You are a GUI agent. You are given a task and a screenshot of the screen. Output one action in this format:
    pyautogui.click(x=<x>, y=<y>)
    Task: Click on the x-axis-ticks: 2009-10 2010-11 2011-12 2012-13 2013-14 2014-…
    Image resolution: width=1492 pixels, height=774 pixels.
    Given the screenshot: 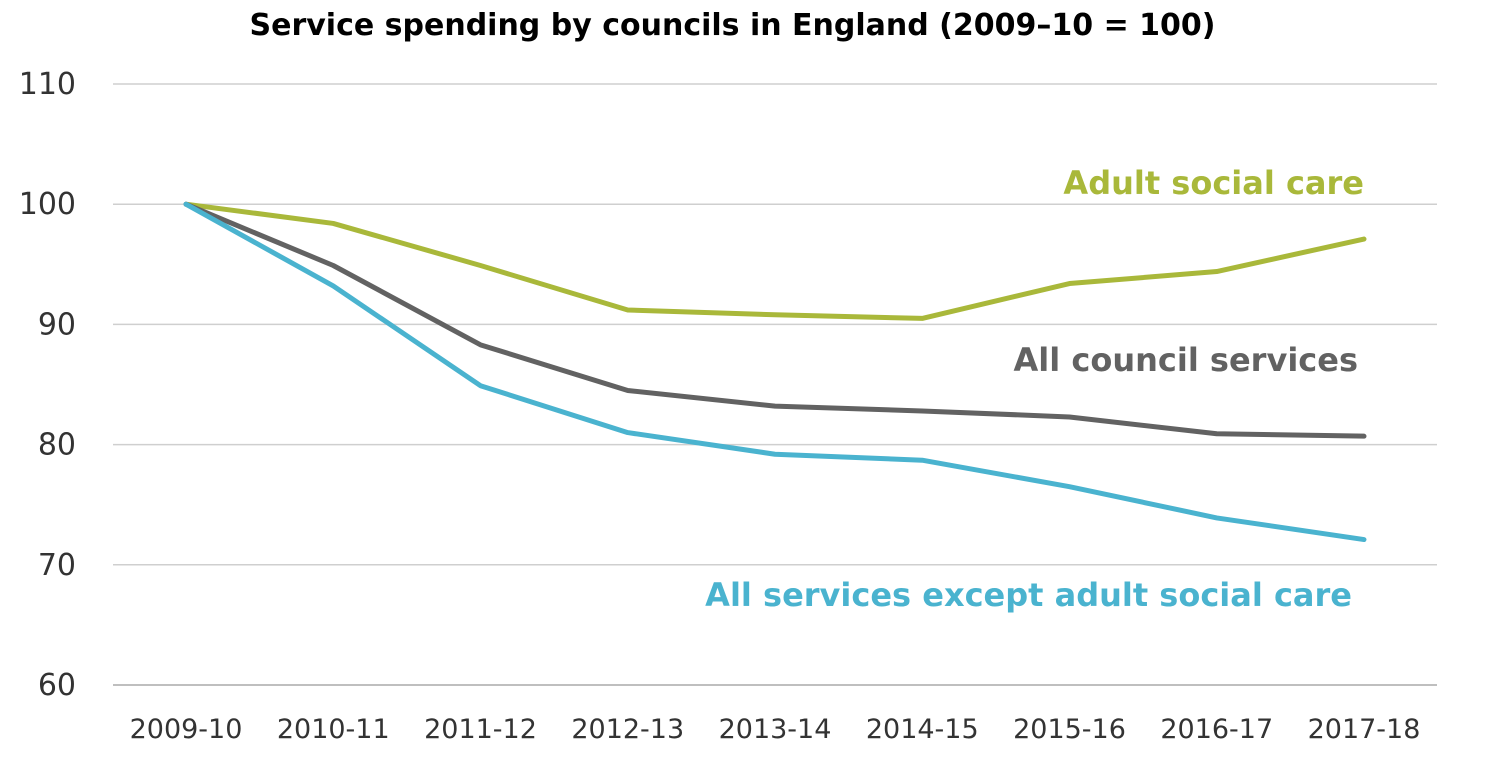 What is the action you would take?
    pyautogui.click(x=775, y=729)
    